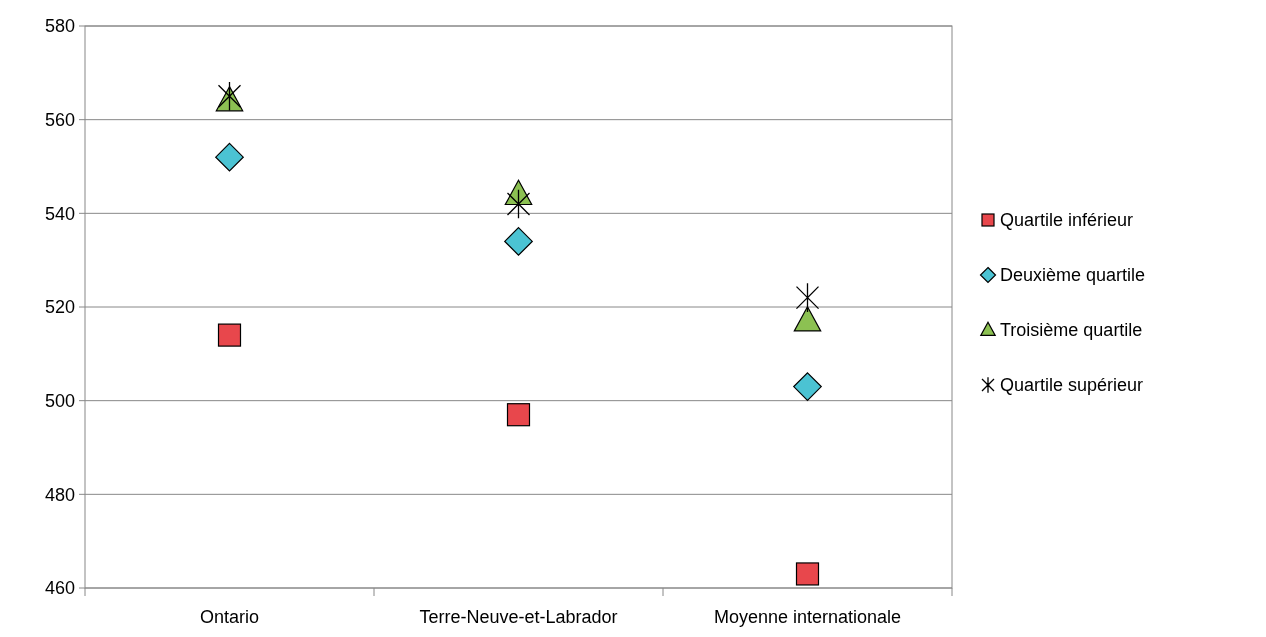  Describe the element at coordinates (1067, 220) in the screenshot. I see `legend-label: Quartile inférieur` at that location.